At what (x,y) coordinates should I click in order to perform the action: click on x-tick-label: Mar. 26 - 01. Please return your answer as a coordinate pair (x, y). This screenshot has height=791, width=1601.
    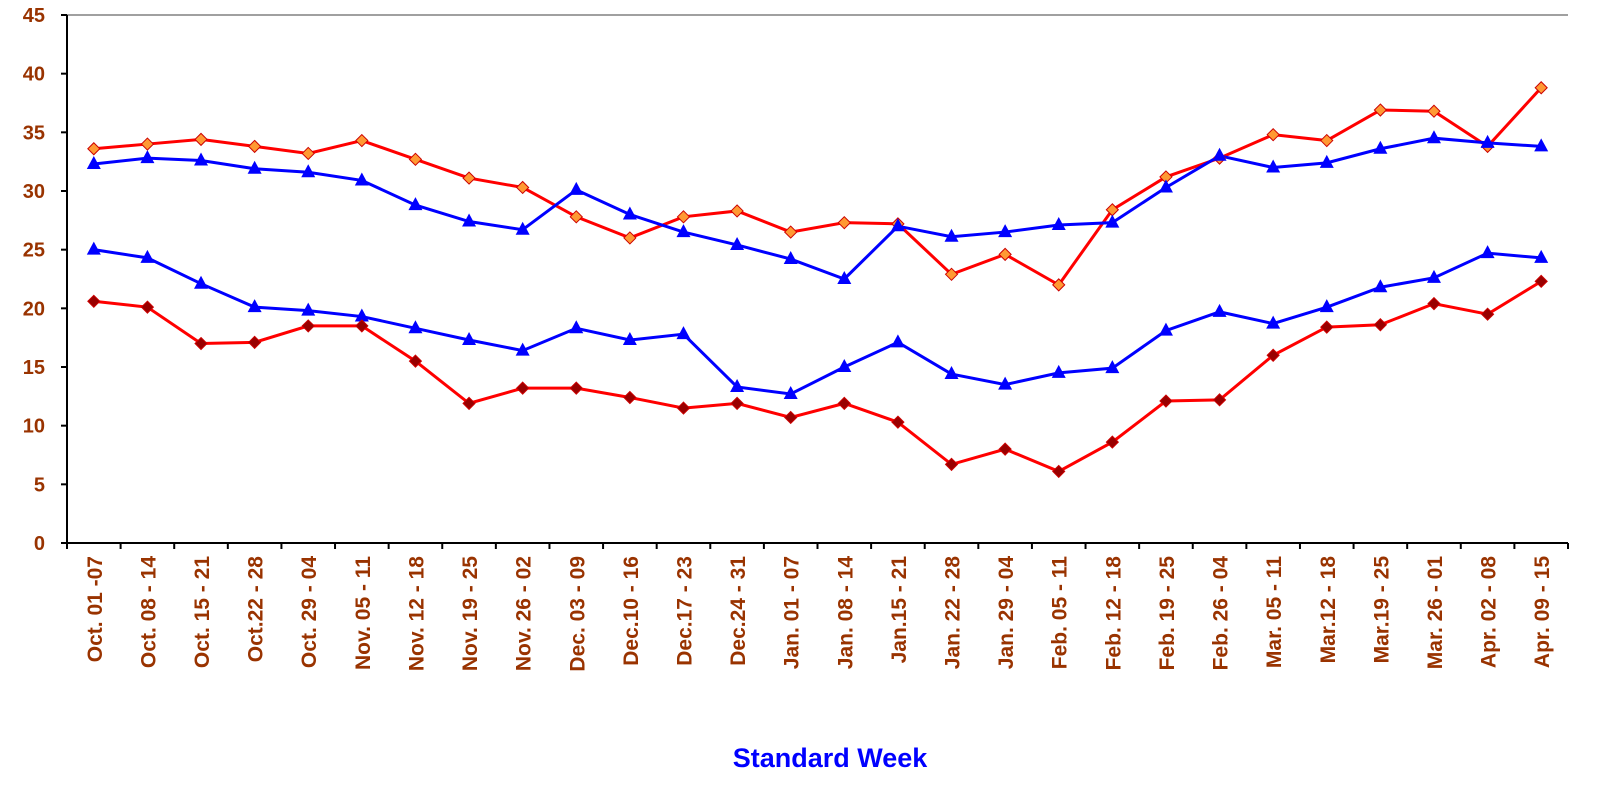
    Looking at the image, I should click on (1435, 613).